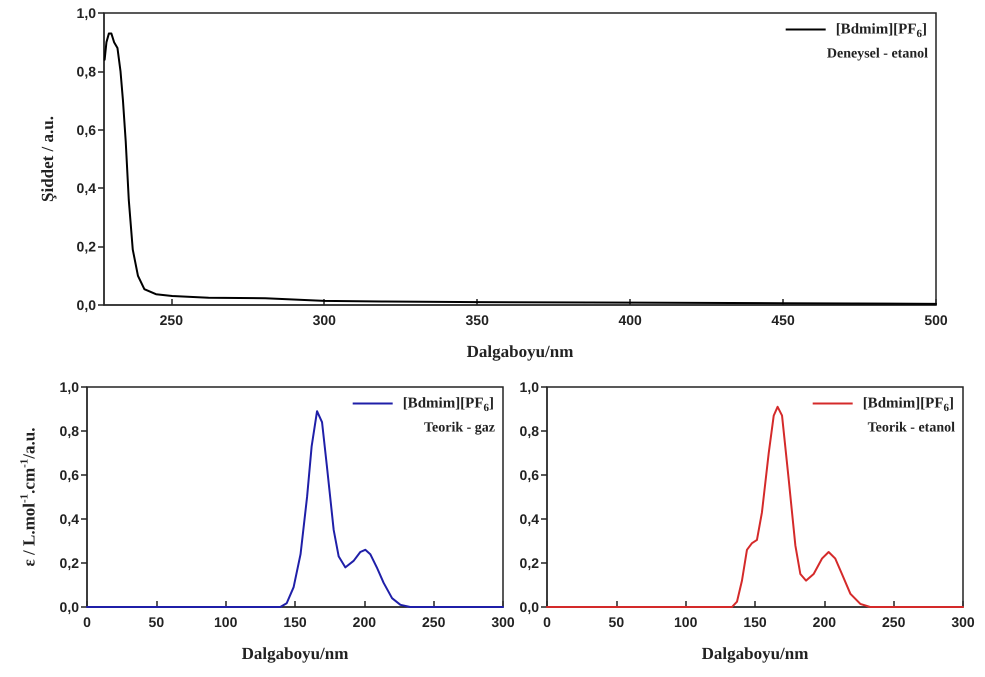 The width and height of the screenshot is (985, 677). I want to click on annotation: Deneysel - etanol, so click(877, 54).